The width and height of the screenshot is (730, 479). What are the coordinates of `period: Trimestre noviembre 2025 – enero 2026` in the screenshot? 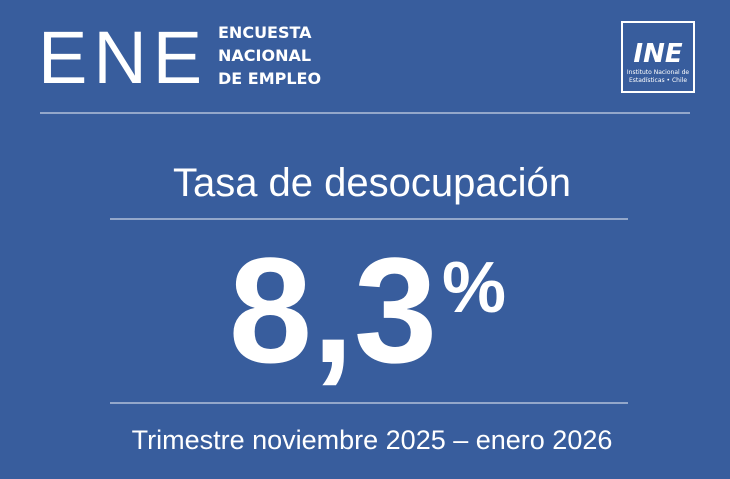 It's located at (372, 440).